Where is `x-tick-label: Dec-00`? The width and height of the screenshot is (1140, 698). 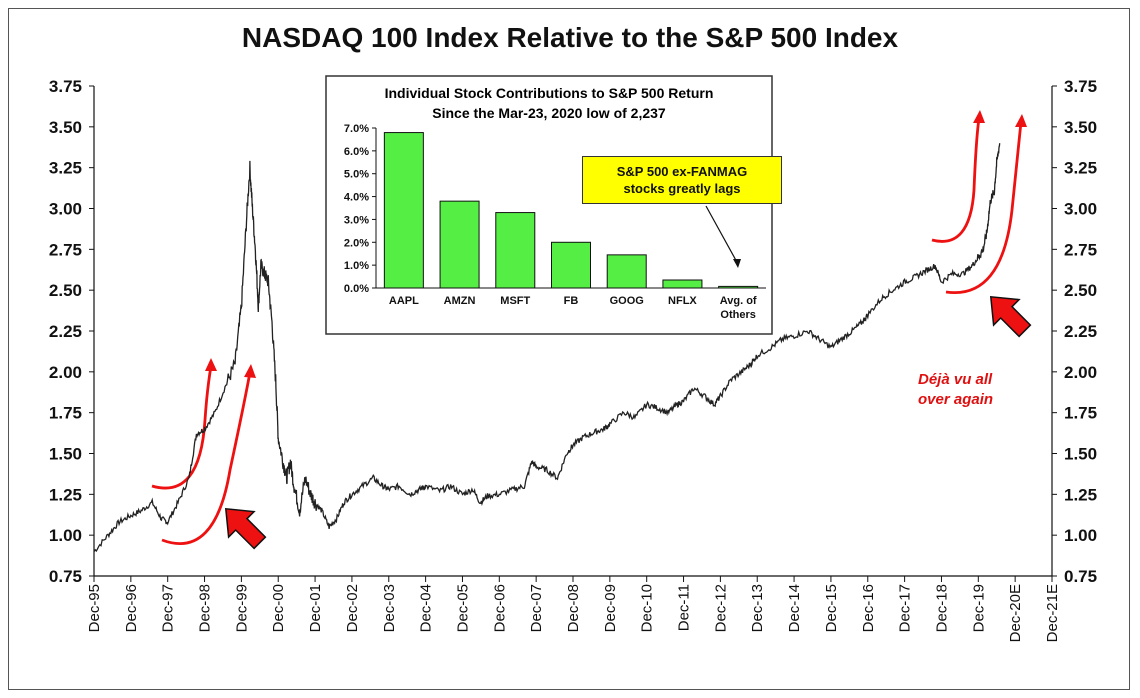
x-tick-label: Dec-00 is located at coordinates (278, 608).